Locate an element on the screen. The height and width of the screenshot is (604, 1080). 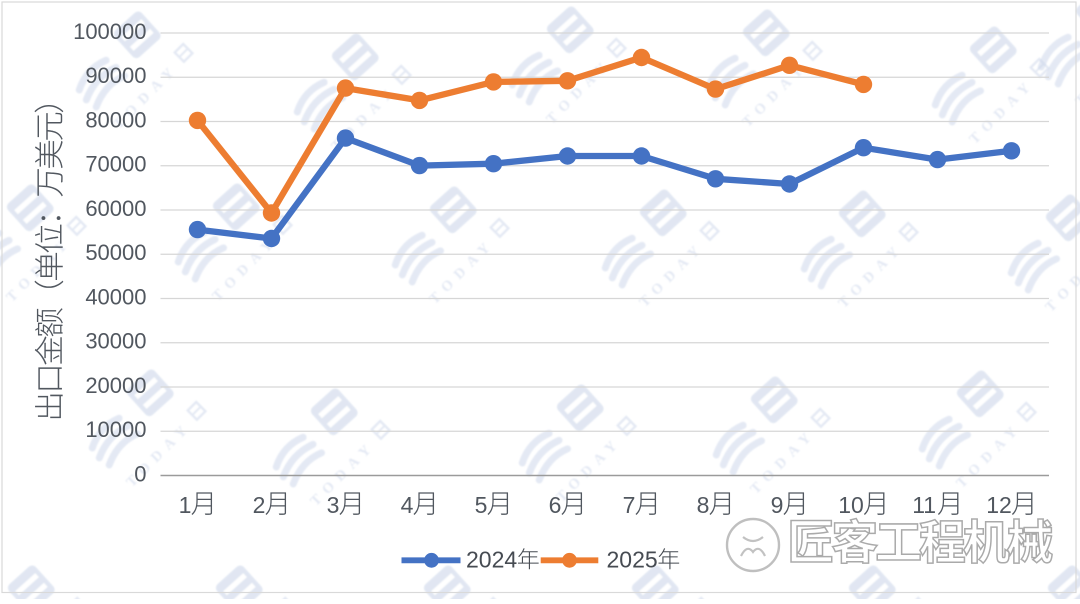
svg-text: 11 is located at coordinates (924, 505).